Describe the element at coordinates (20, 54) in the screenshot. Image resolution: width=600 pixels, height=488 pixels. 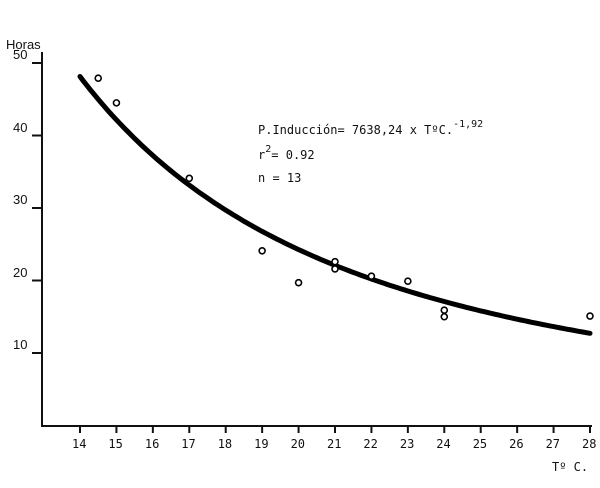
I see `y-tick-label: 50` at that location.